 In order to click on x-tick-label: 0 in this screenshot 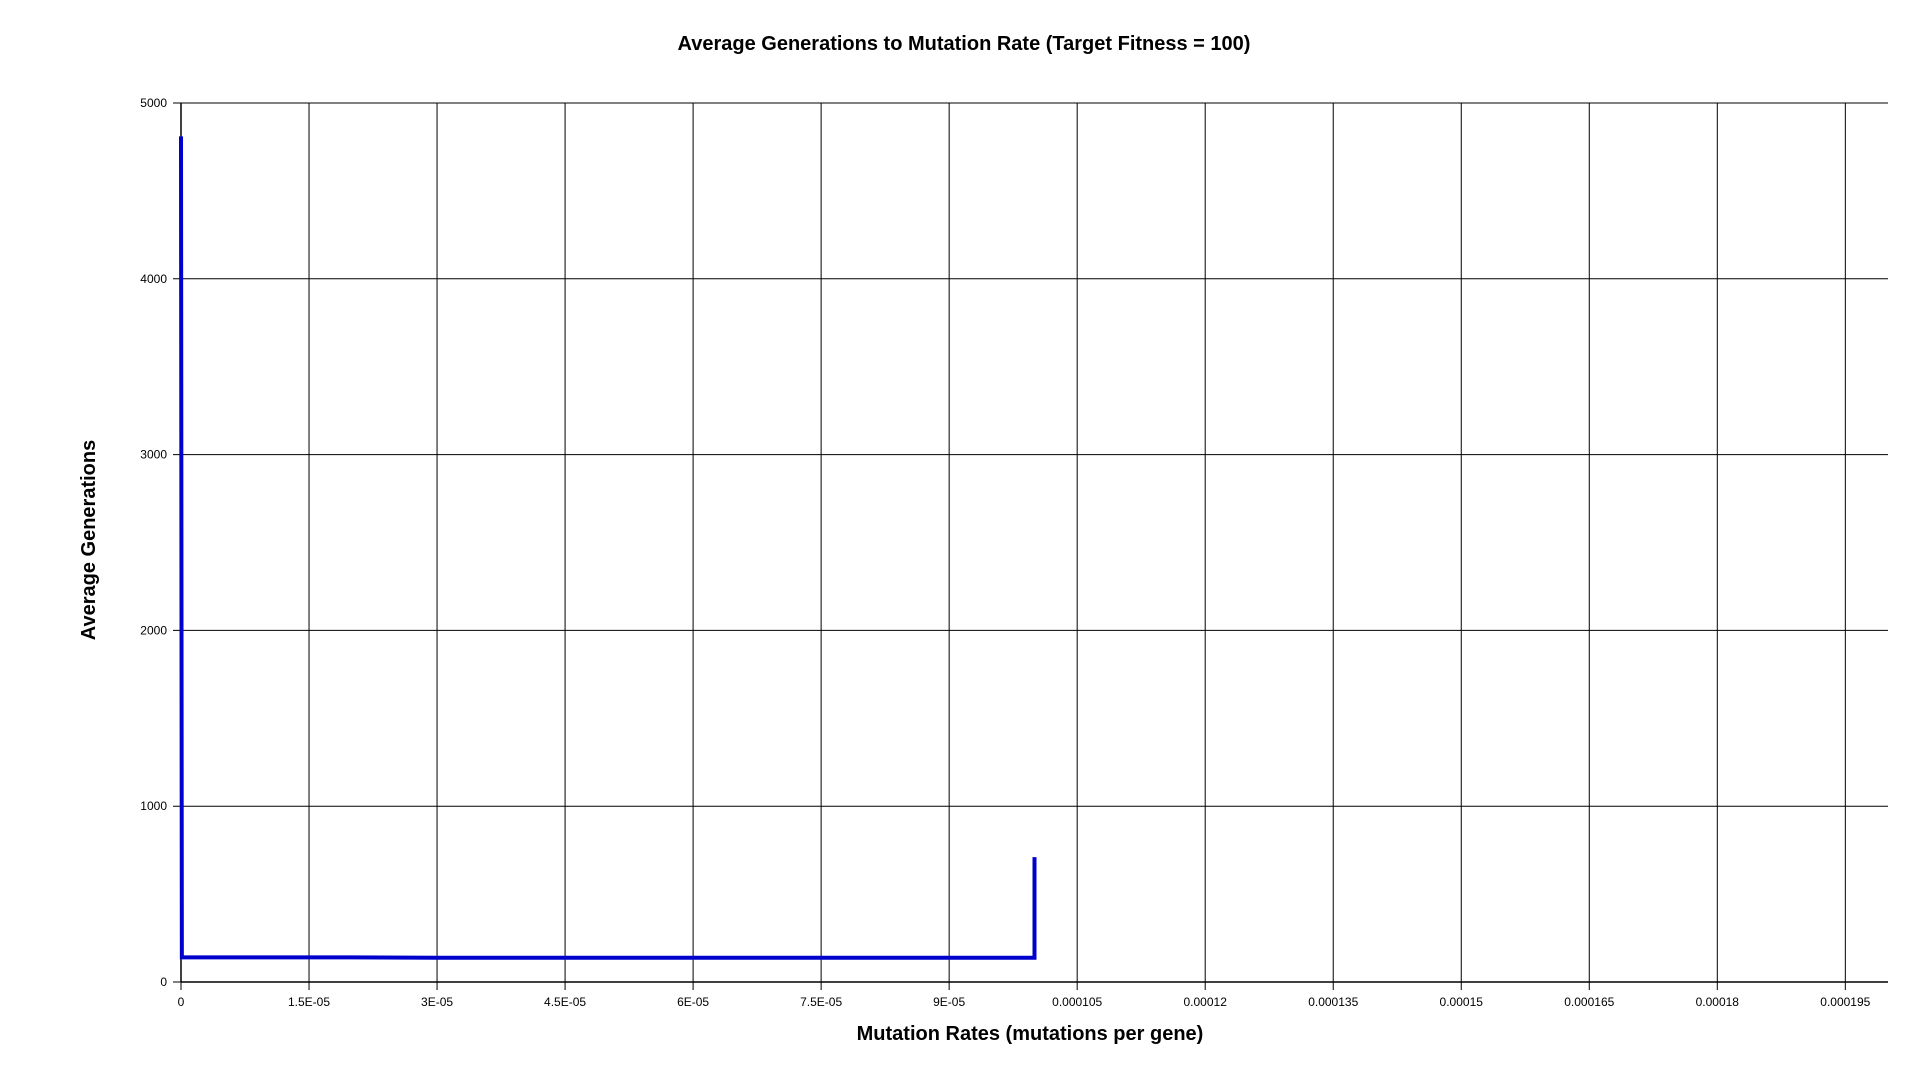, I will do `click(181, 1002)`.